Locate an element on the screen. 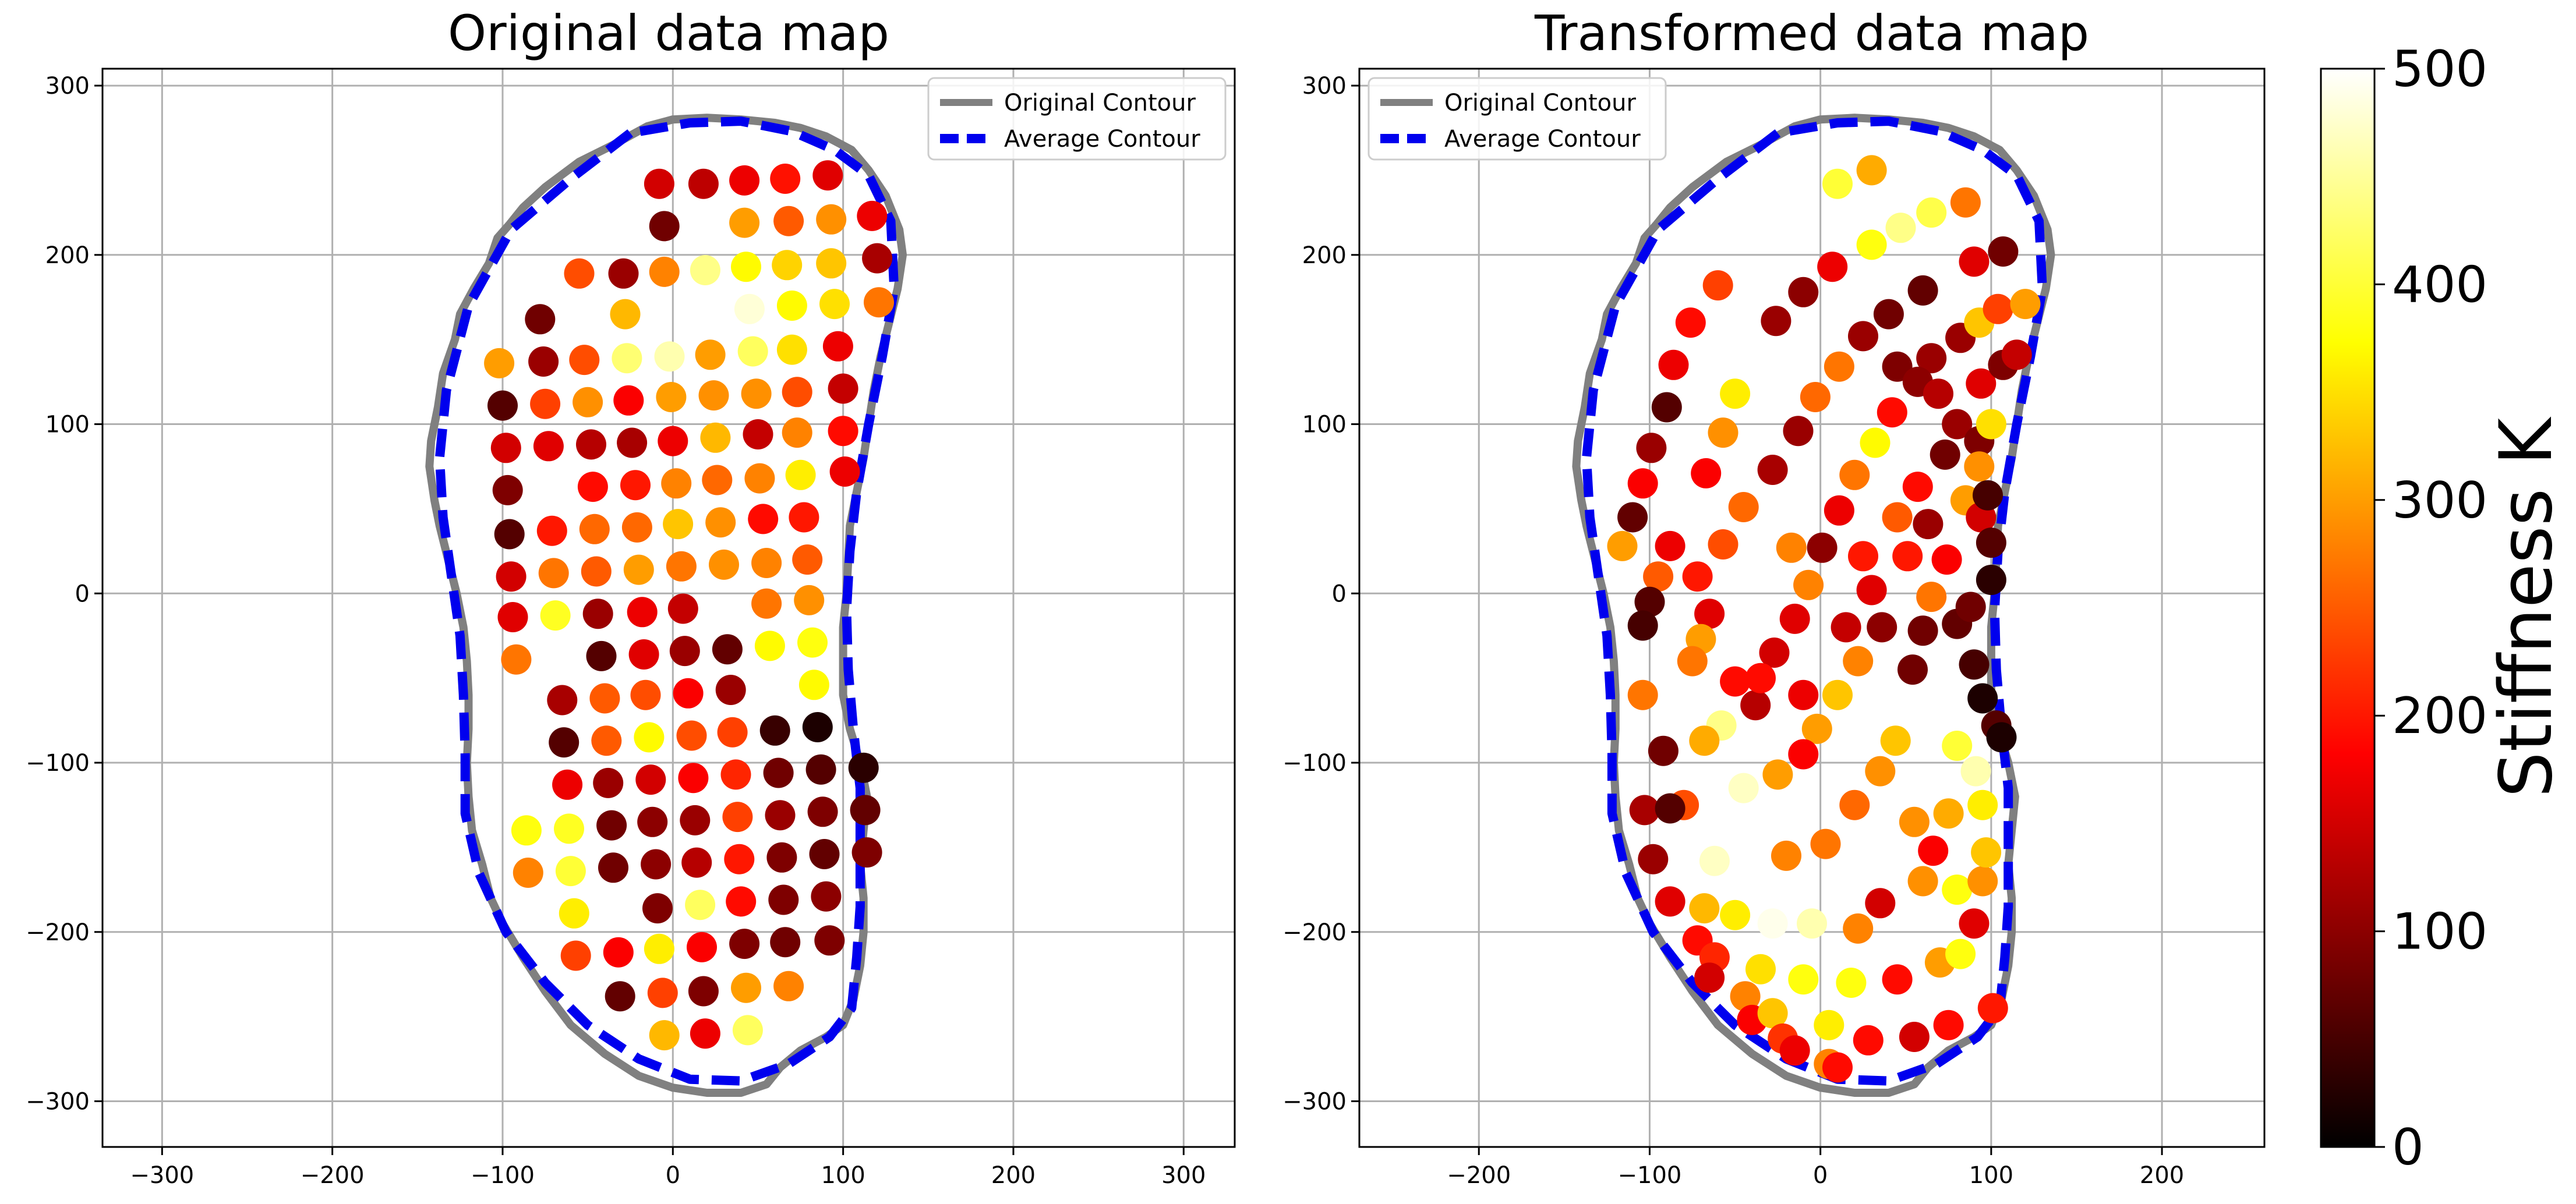 Image resolution: width=2576 pixels, height=1204 pixels. colorbar-tick-label: 500 is located at coordinates (2439, 69).